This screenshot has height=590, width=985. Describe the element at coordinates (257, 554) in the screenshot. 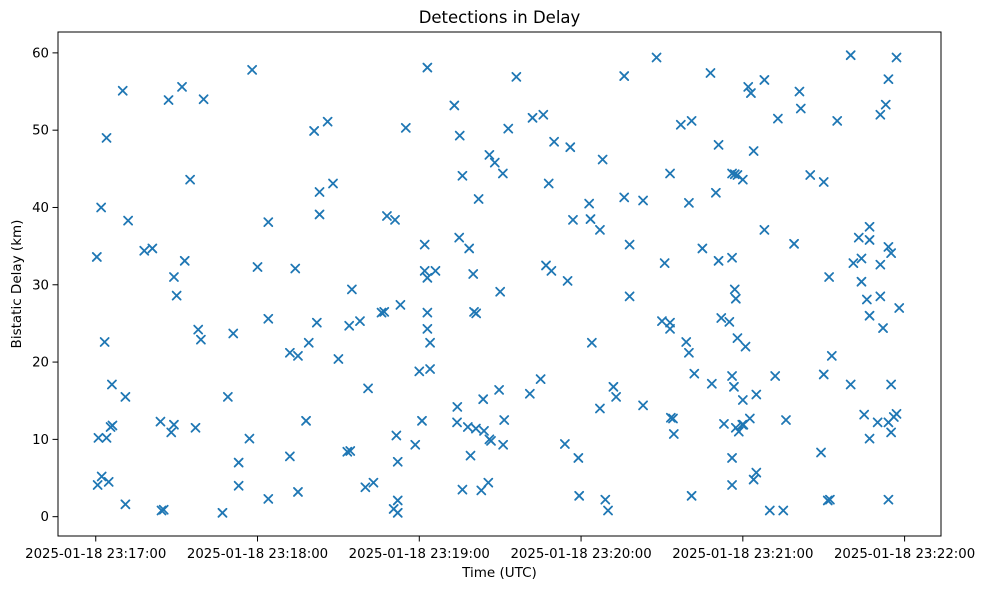

I see `x-tick-label: 2025-01-18 23:18:00` at that location.